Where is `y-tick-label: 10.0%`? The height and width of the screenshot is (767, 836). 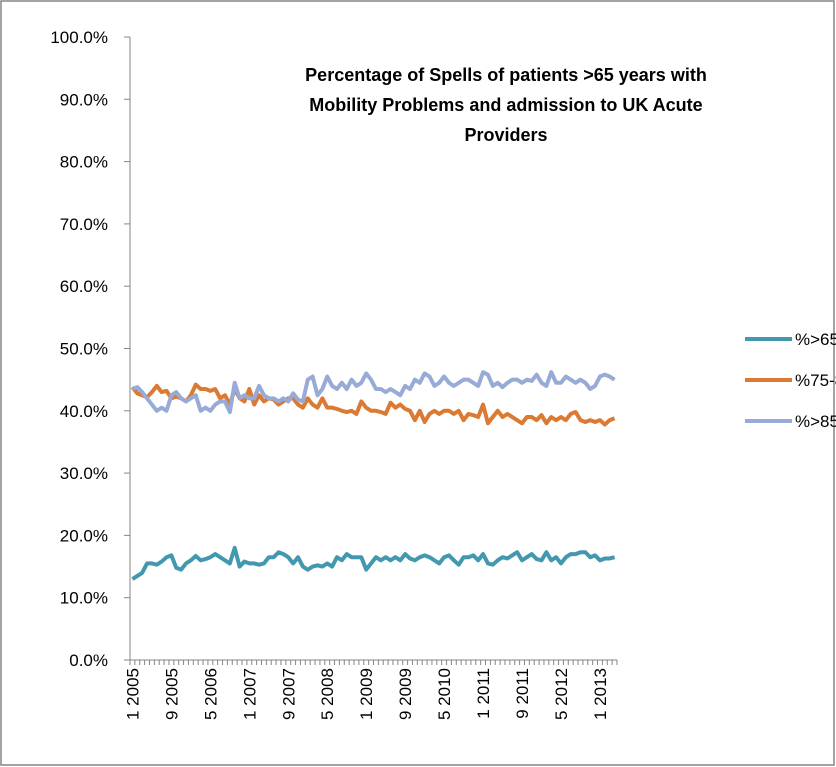 y-tick-label: 10.0% is located at coordinates (84, 598).